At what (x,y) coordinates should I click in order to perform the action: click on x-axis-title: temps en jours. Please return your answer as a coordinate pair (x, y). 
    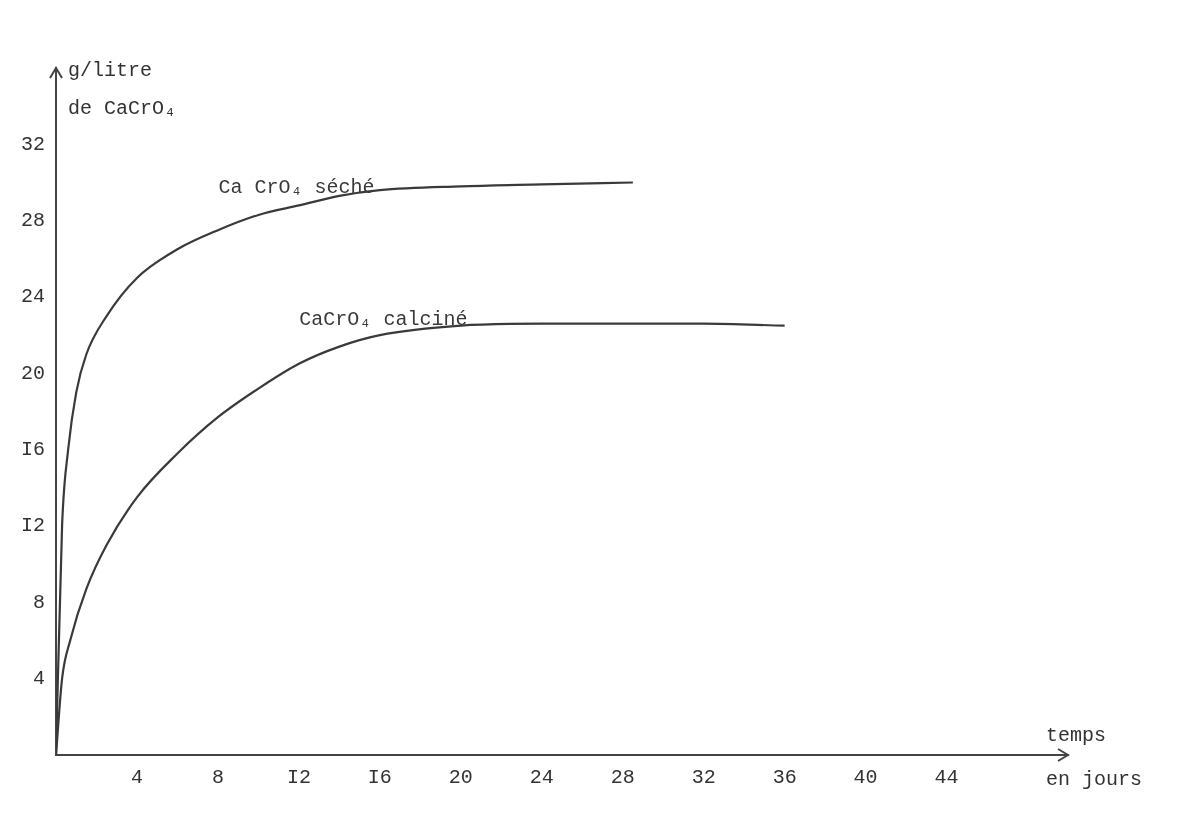
    Looking at the image, I should click on (1094, 757).